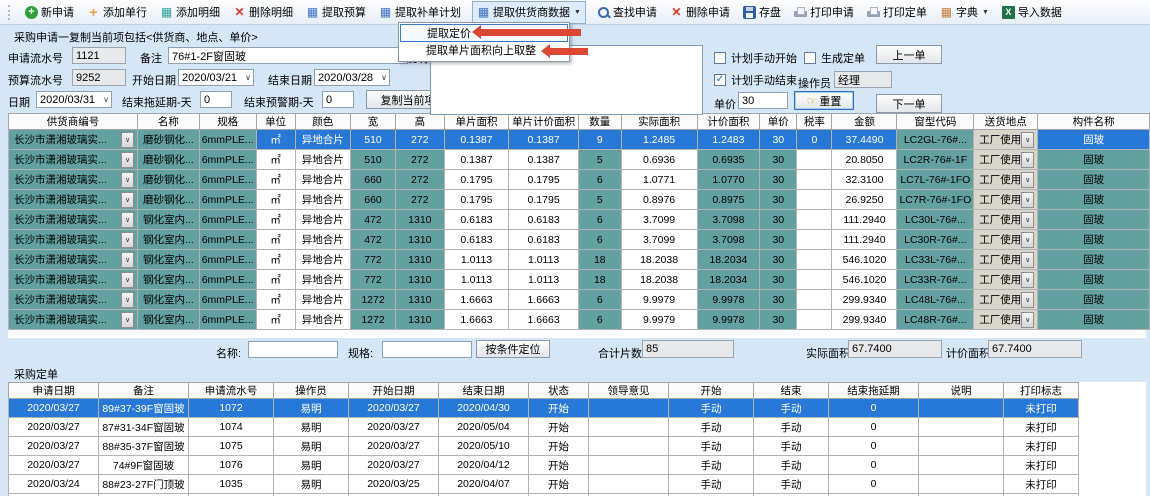 The image size is (1150, 496). What do you see at coordinates (864, 179) in the screenshot?
I see `cell: 32.3100` at bounding box center [864, 179].